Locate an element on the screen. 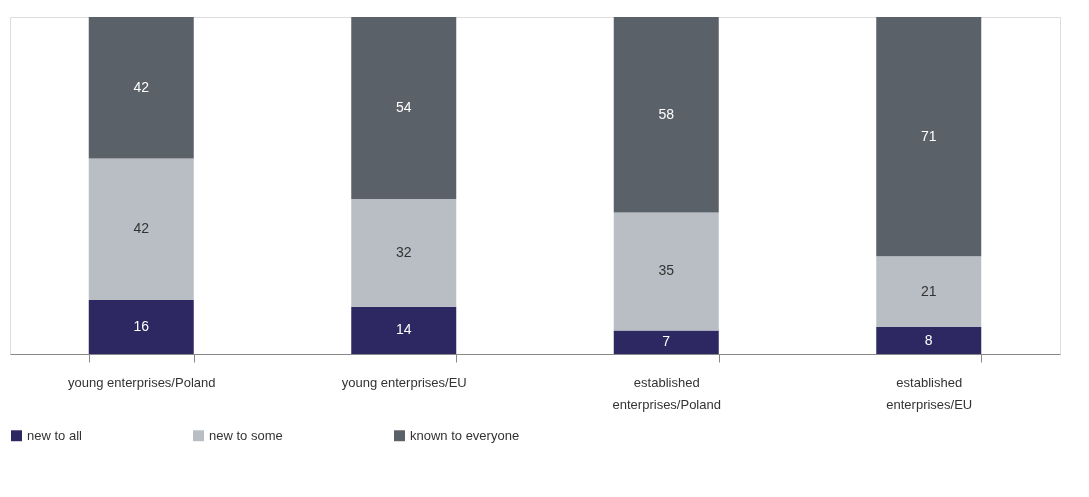  data-label: 35 is located at coordinates (666, 270).